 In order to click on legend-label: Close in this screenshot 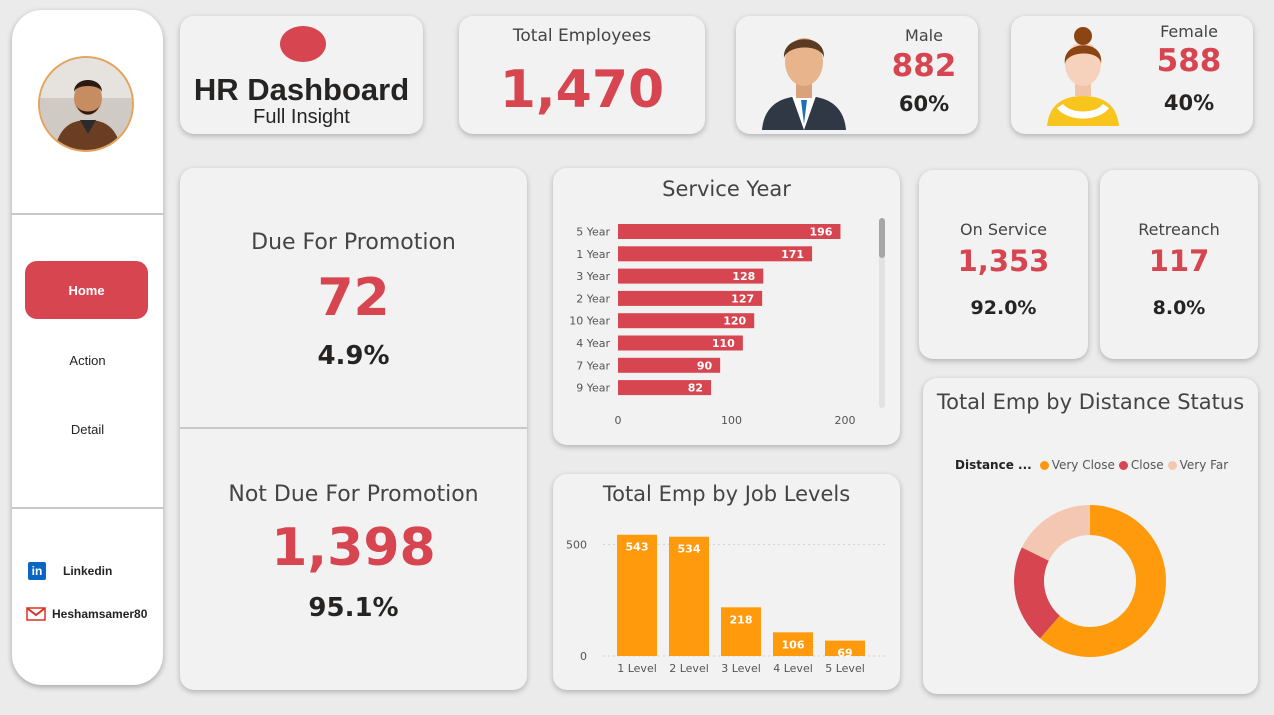, I will do `click(1147, 465)`.